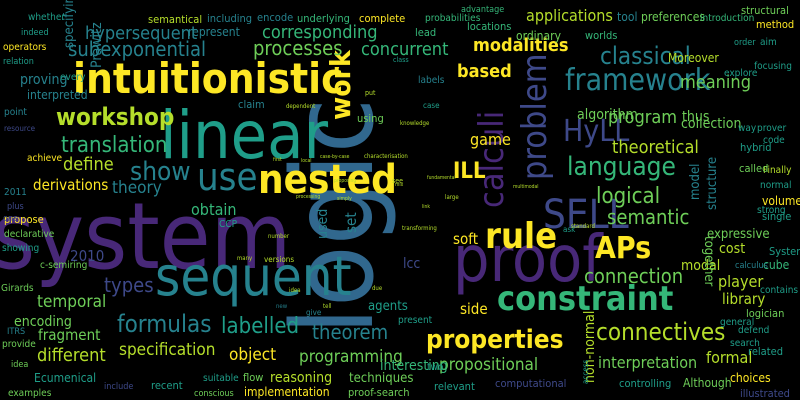 The height and width of the screenshot is (400, 800). I want to click on word-declarative: declarative, so click(29, 234).